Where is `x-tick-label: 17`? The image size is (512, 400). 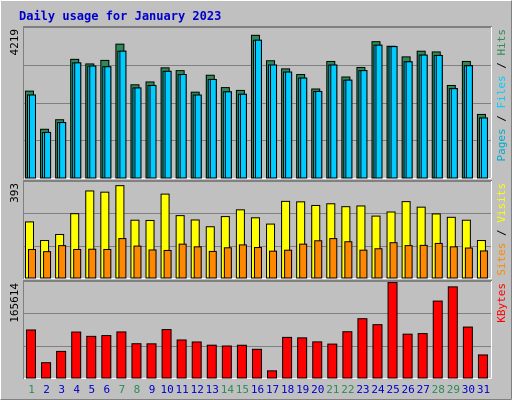 x-tick-label: 17 is located at coordinates (272, 389).